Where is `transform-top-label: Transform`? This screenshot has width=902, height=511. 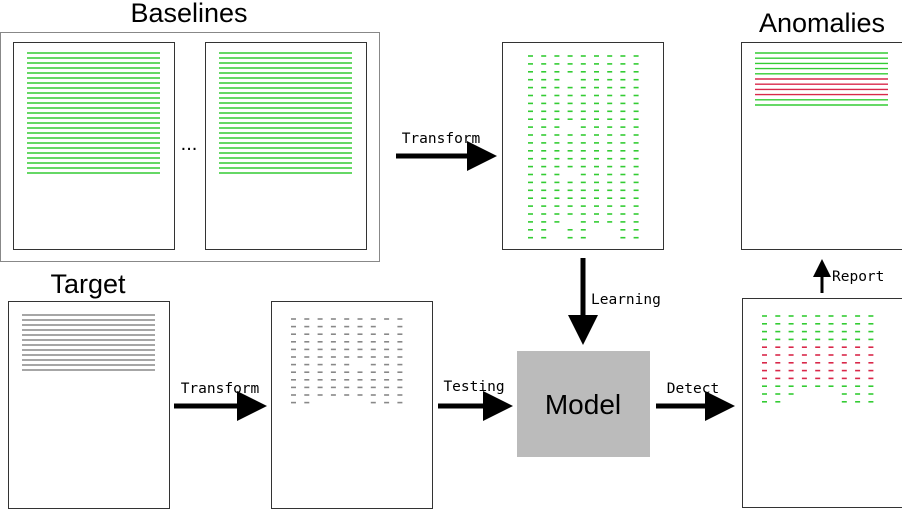 transform-top-label: Transform is located at coordinates (441, 139).